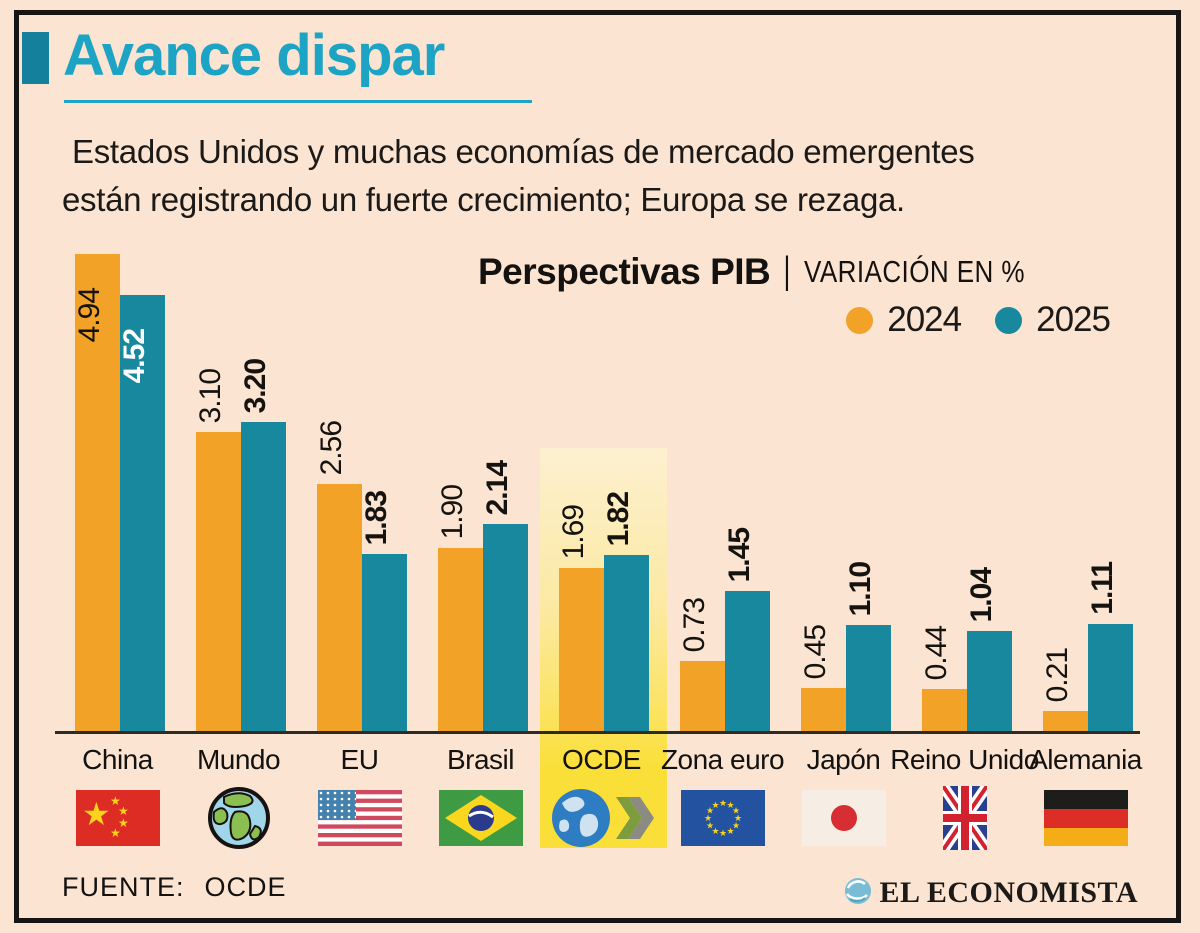 This screenshot has width=1200, height=933. Describe the element at coordinates (254, 55) in the screenshot. I see `page-title: Avance dispar` at that location.